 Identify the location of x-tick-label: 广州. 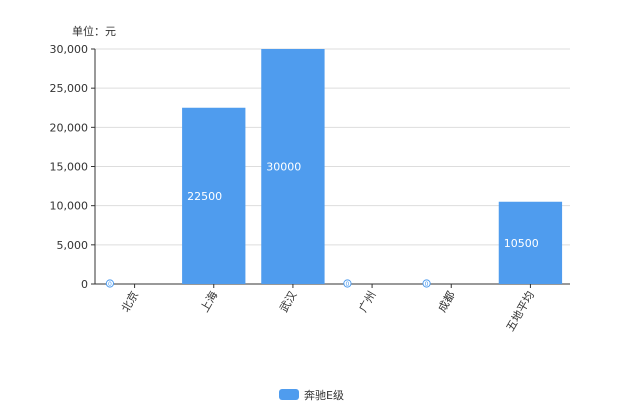
(367, 302).